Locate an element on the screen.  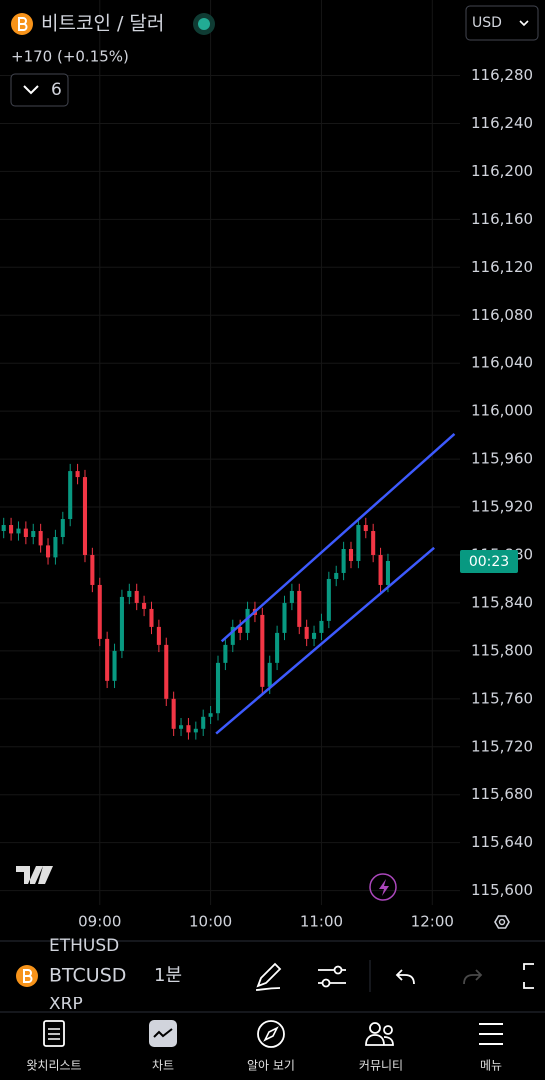
indicator-count: 6 is located at coordinates (56, 90).